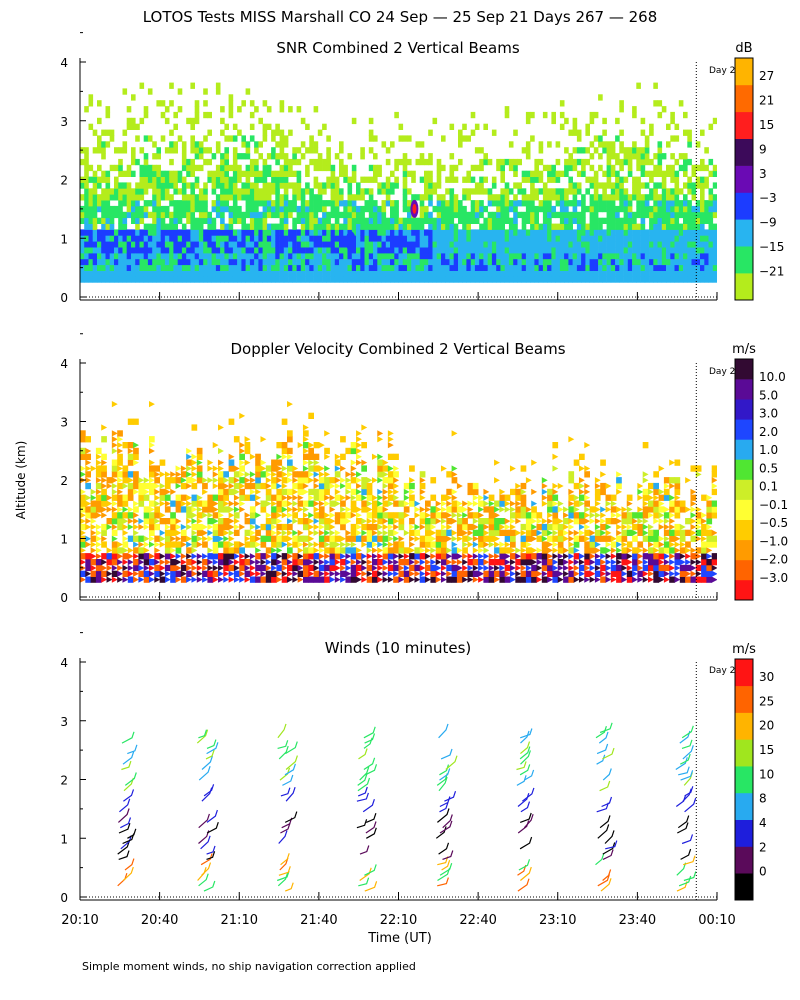  What do you see at coordinates (744, 179) in the screenshot?
I see `colorbar-segment` at bounding box center [744, 179].